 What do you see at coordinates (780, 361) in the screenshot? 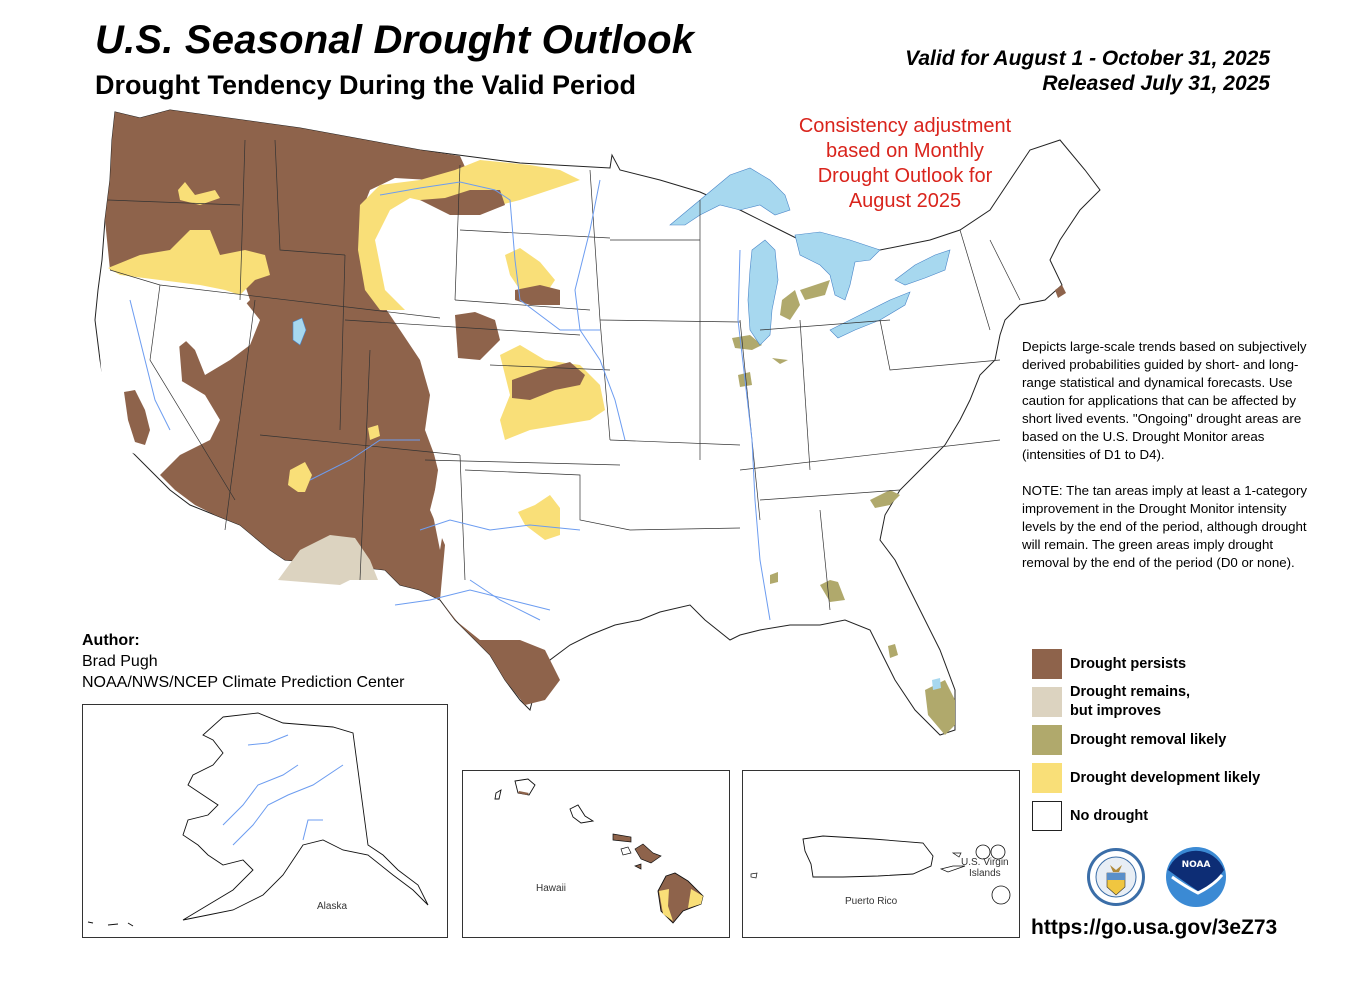
I see `region-removal-indiana` at bounding box center [780, 361].